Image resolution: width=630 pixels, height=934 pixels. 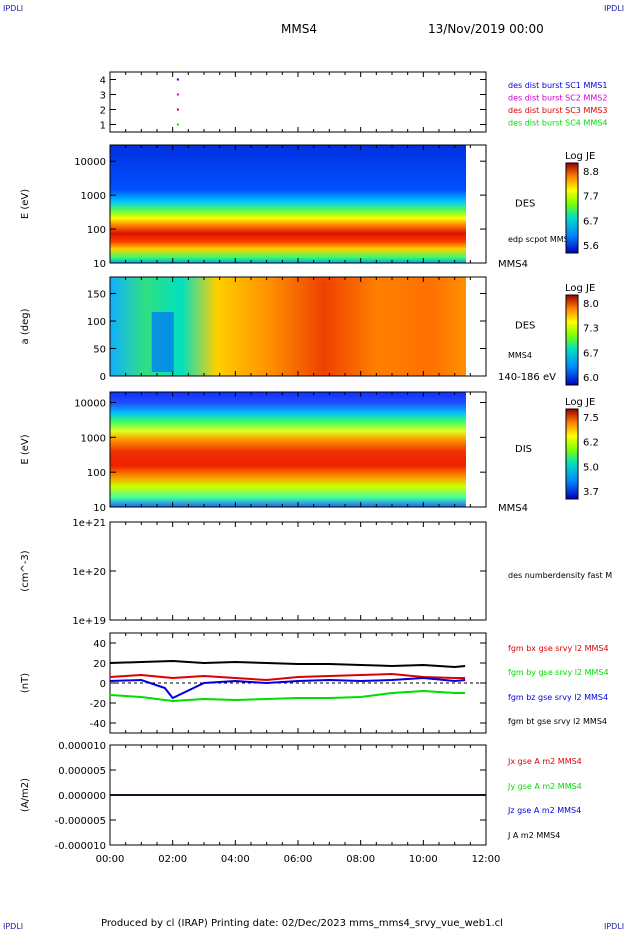 What do you see at coordinates (591, 378) in the screenshot?
I see `colorbar-tick-3: 6.0` at bounding box center [591, 378].